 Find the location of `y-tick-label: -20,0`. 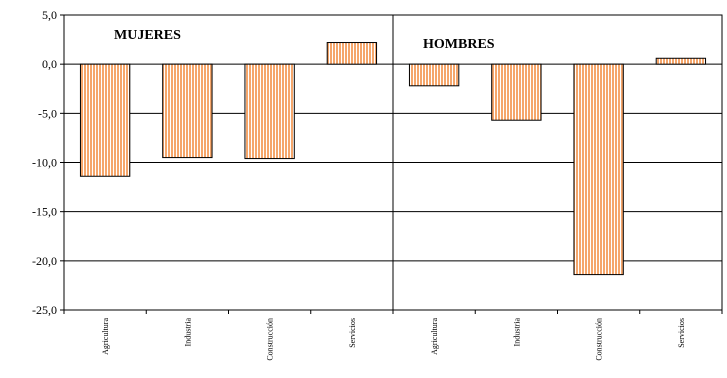

y-tick-label: -20,0 is located at coordinates (44, 261).